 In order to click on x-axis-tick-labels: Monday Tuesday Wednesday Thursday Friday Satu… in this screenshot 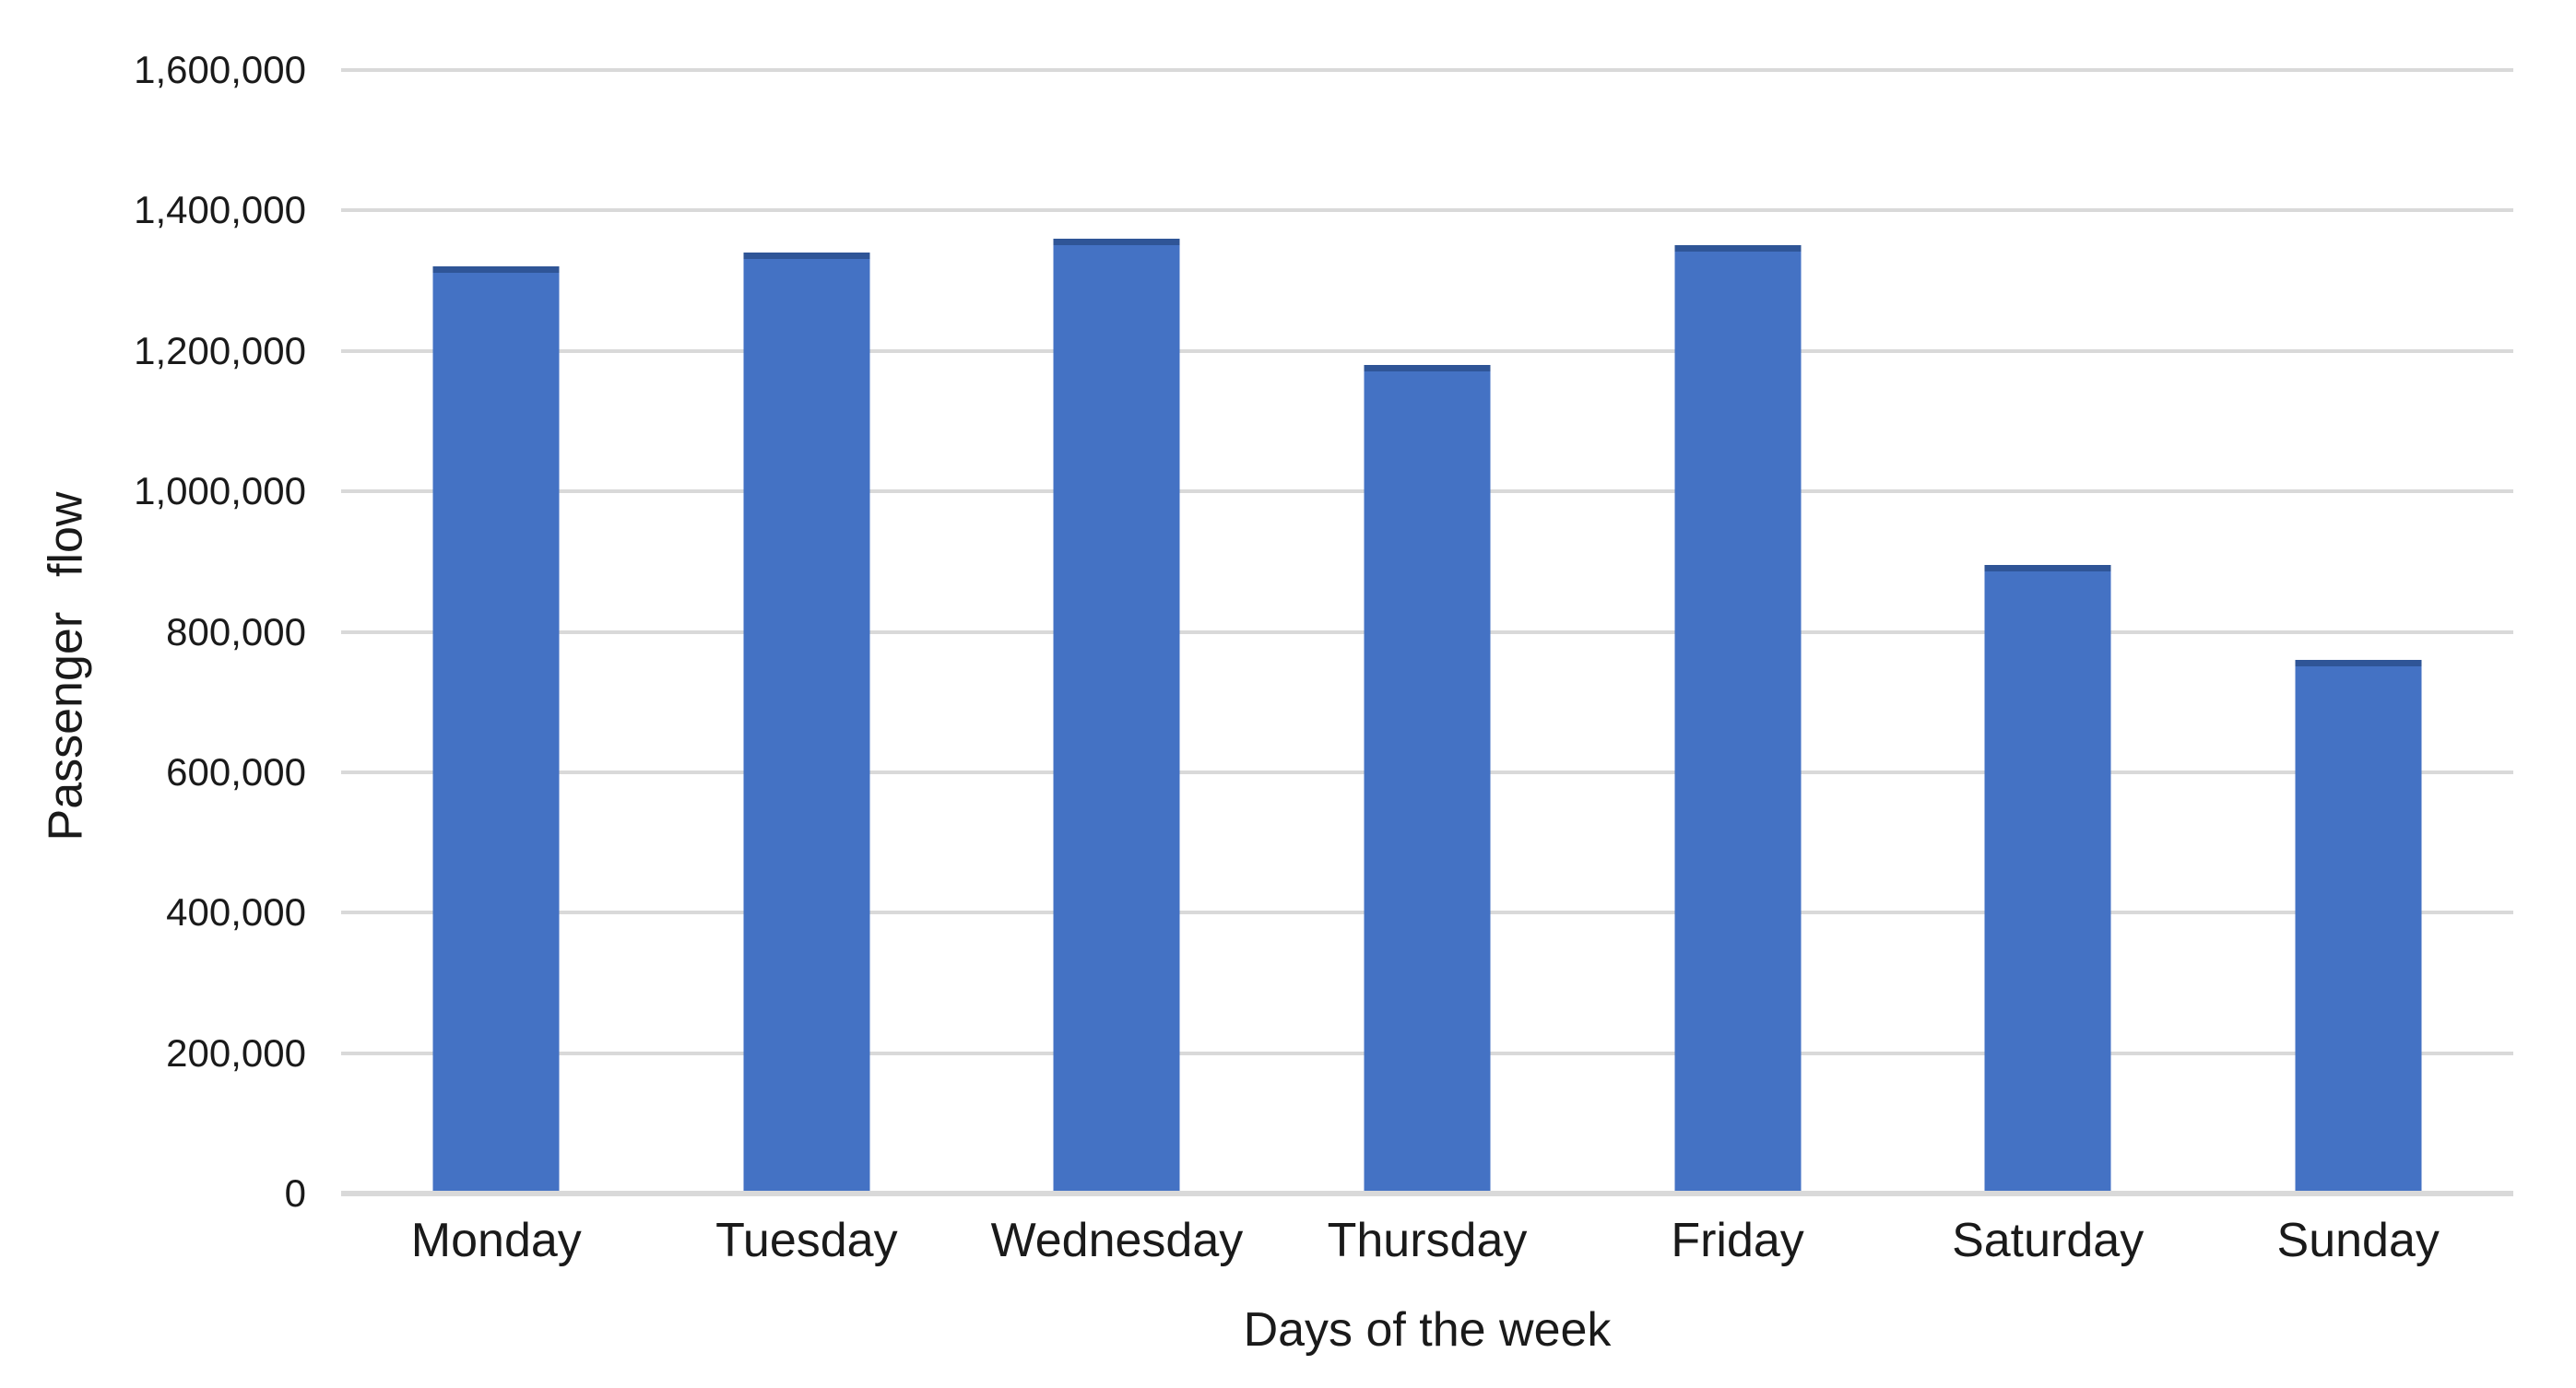, I will do `click(1427, 1251)`.